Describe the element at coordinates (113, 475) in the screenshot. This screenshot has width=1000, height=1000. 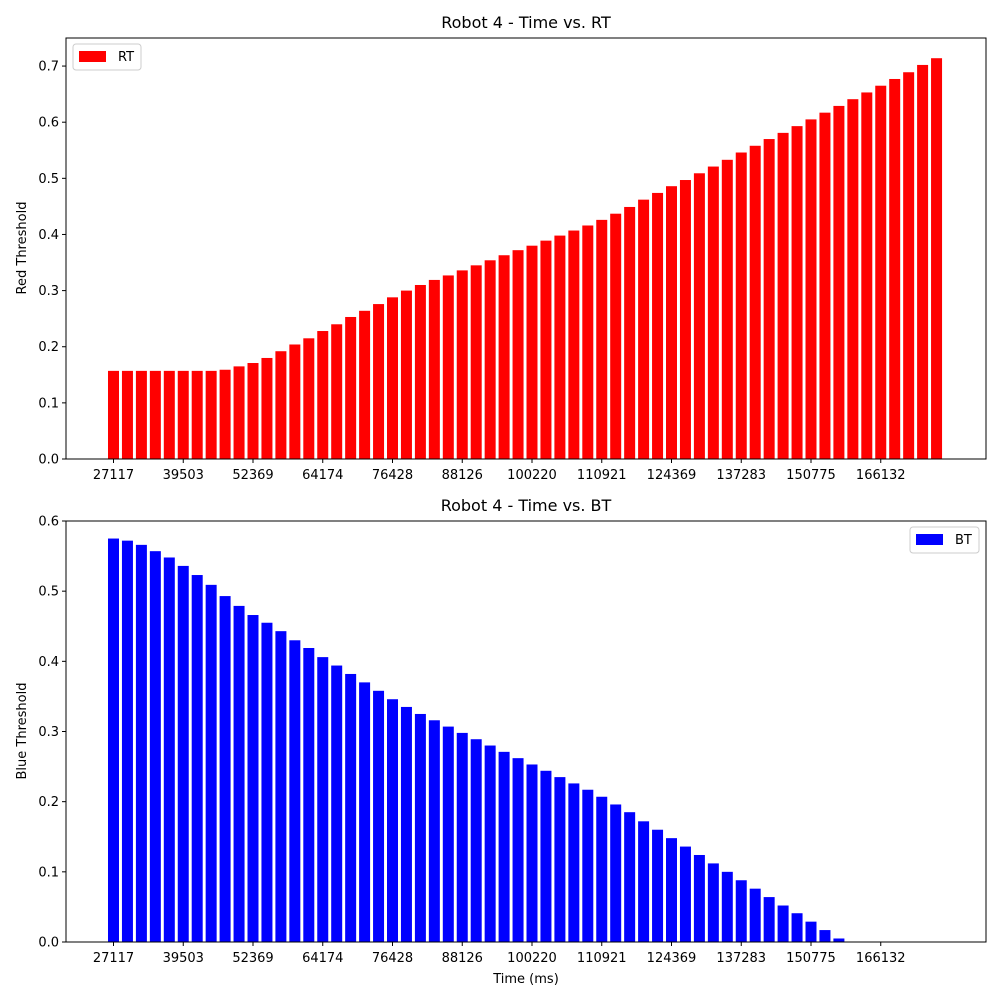
I see `rt-x-tick-label: 27117` at that location.